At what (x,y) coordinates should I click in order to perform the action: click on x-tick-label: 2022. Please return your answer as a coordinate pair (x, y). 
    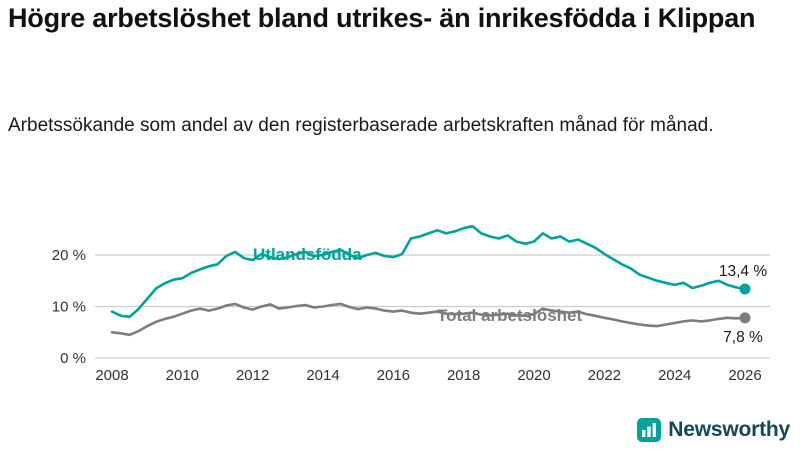
    Looking at the image, I should click on (604, 375).